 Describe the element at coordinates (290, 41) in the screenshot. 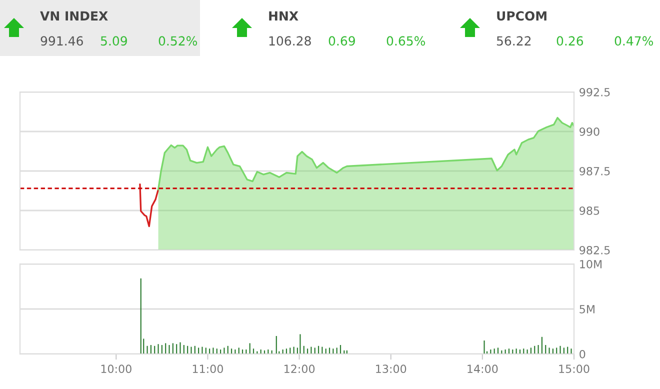

I see `text: 106.28` at that location.